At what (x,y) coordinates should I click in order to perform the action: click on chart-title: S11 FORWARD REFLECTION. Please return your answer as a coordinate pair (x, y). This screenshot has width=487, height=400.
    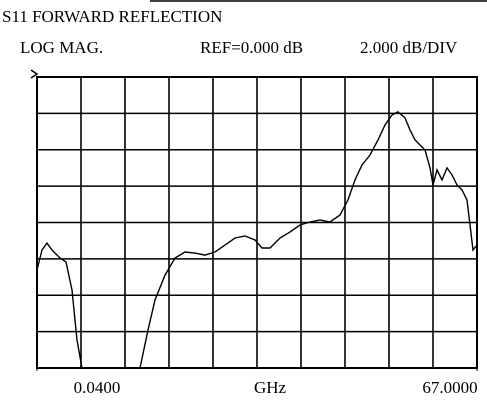
    Looking at the image, I should click on (112, 16).